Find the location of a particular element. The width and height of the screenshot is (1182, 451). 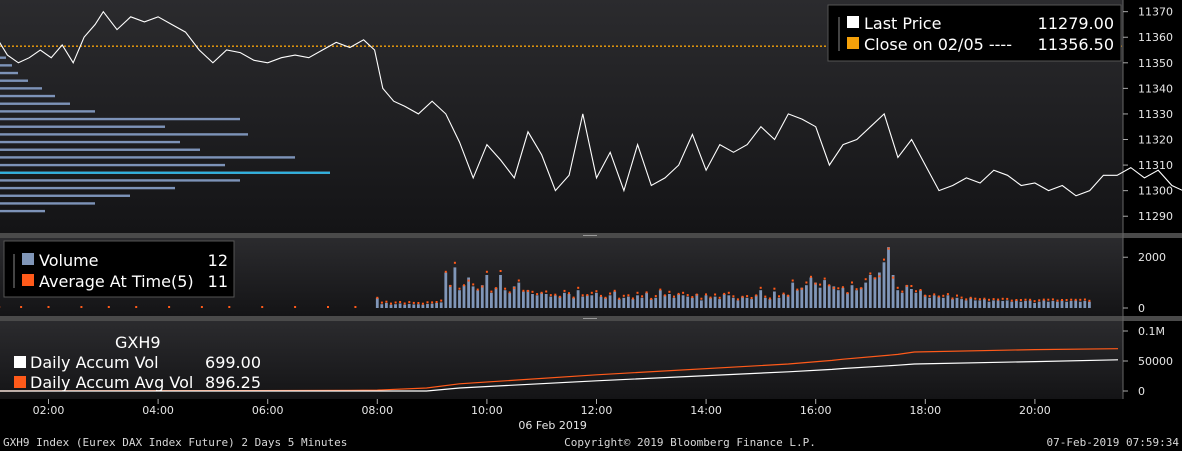

close-value: 11356.50 is located at coordinates (1076, 44).